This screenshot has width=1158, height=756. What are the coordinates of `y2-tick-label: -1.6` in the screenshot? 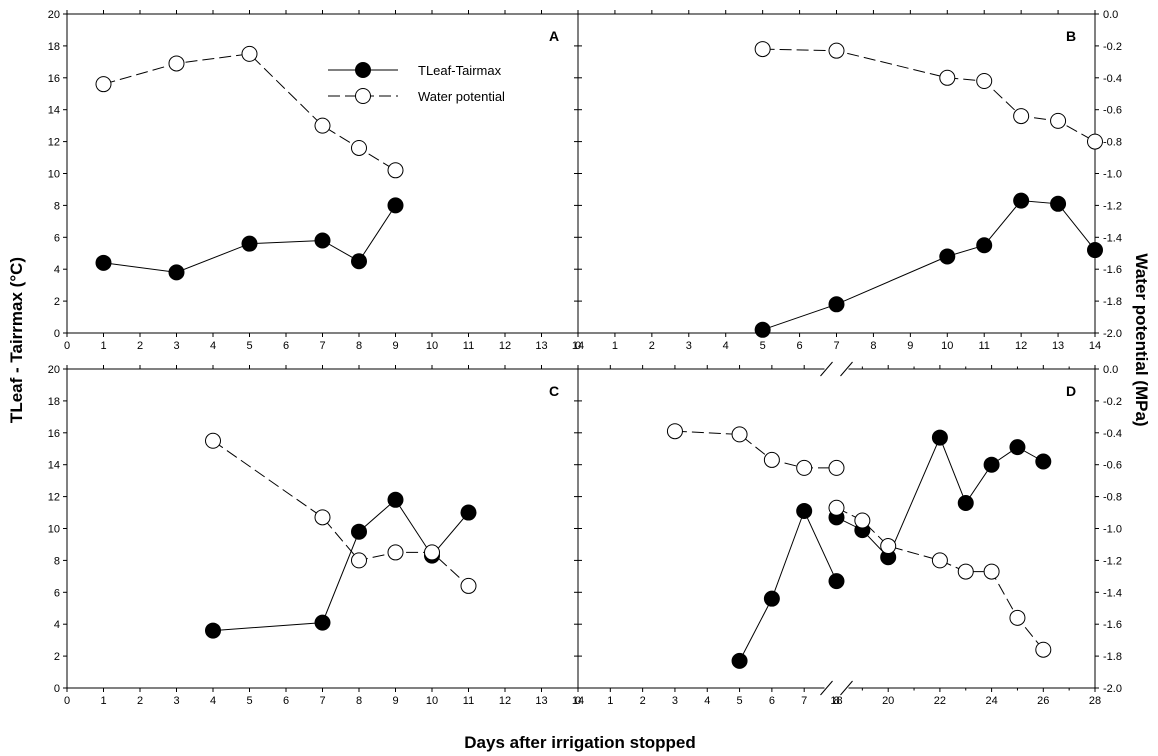 It's located at (1112, 625).